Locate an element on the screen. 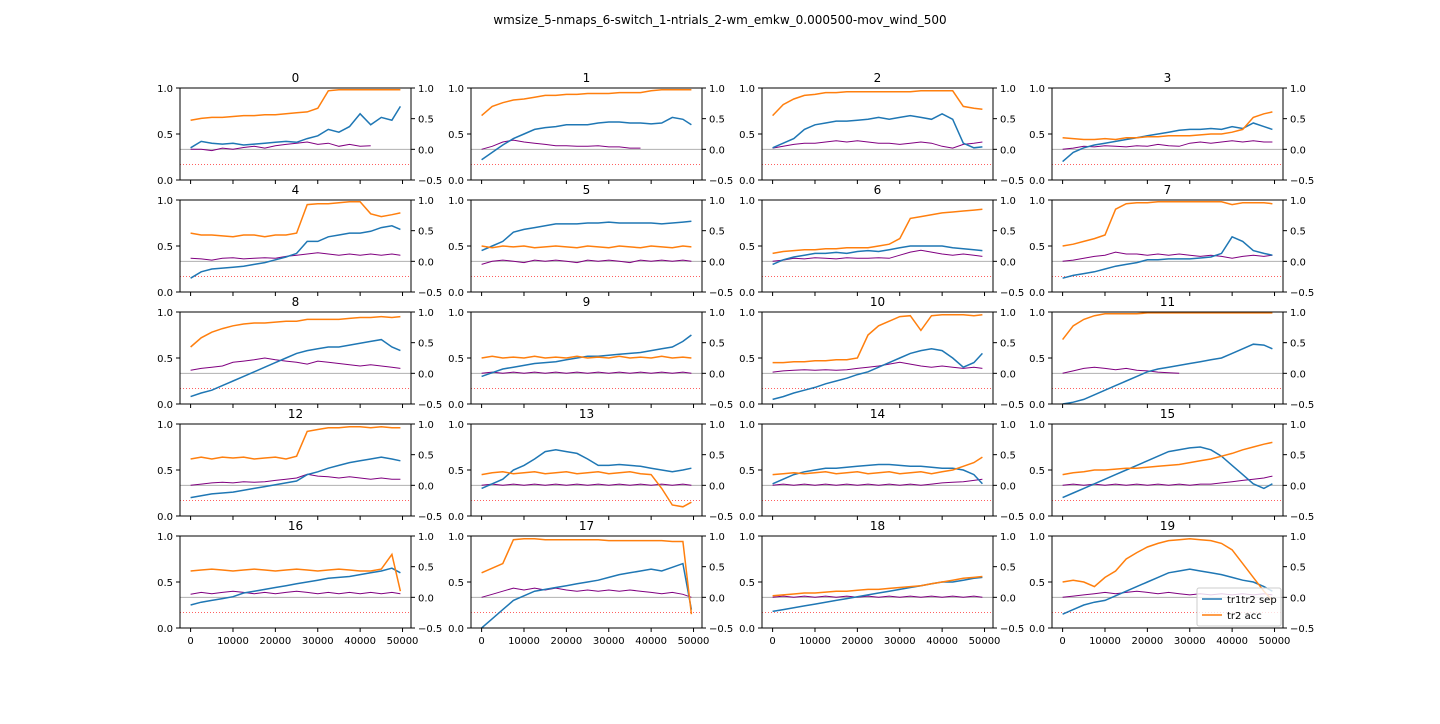 Image resolution: width=1440 pixels, height=724 pixels. xtick-label: 10000 is located at coordinates (1105, 641).